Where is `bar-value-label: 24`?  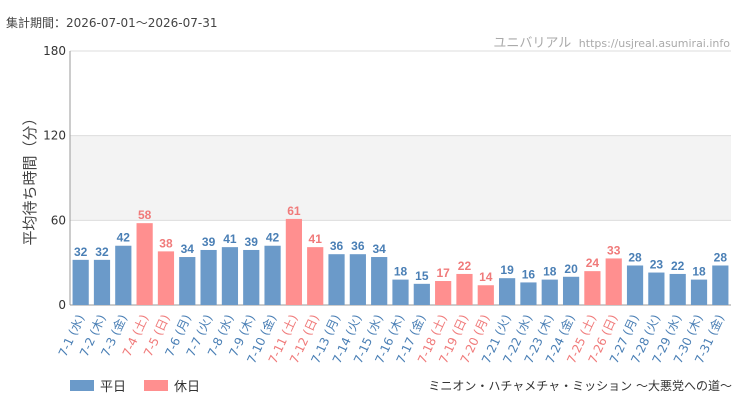
bar-value-label: 24 is located at coordinates (593, 263).